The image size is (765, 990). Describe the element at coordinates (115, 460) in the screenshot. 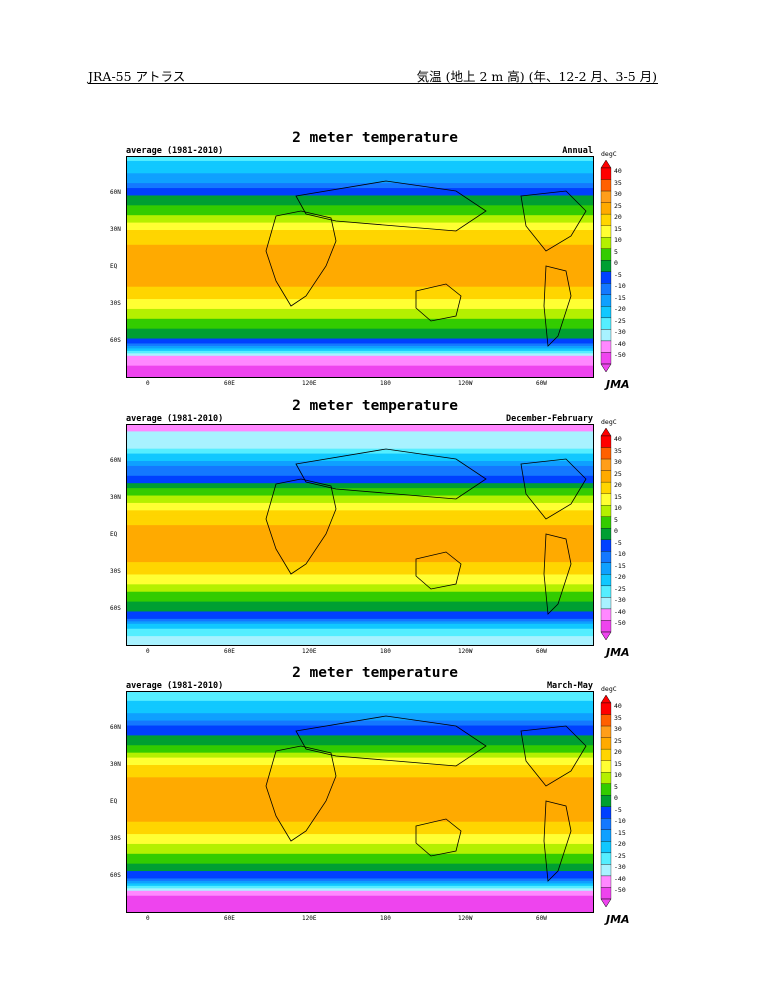

I see `y-tick-label: 60N` at that location.